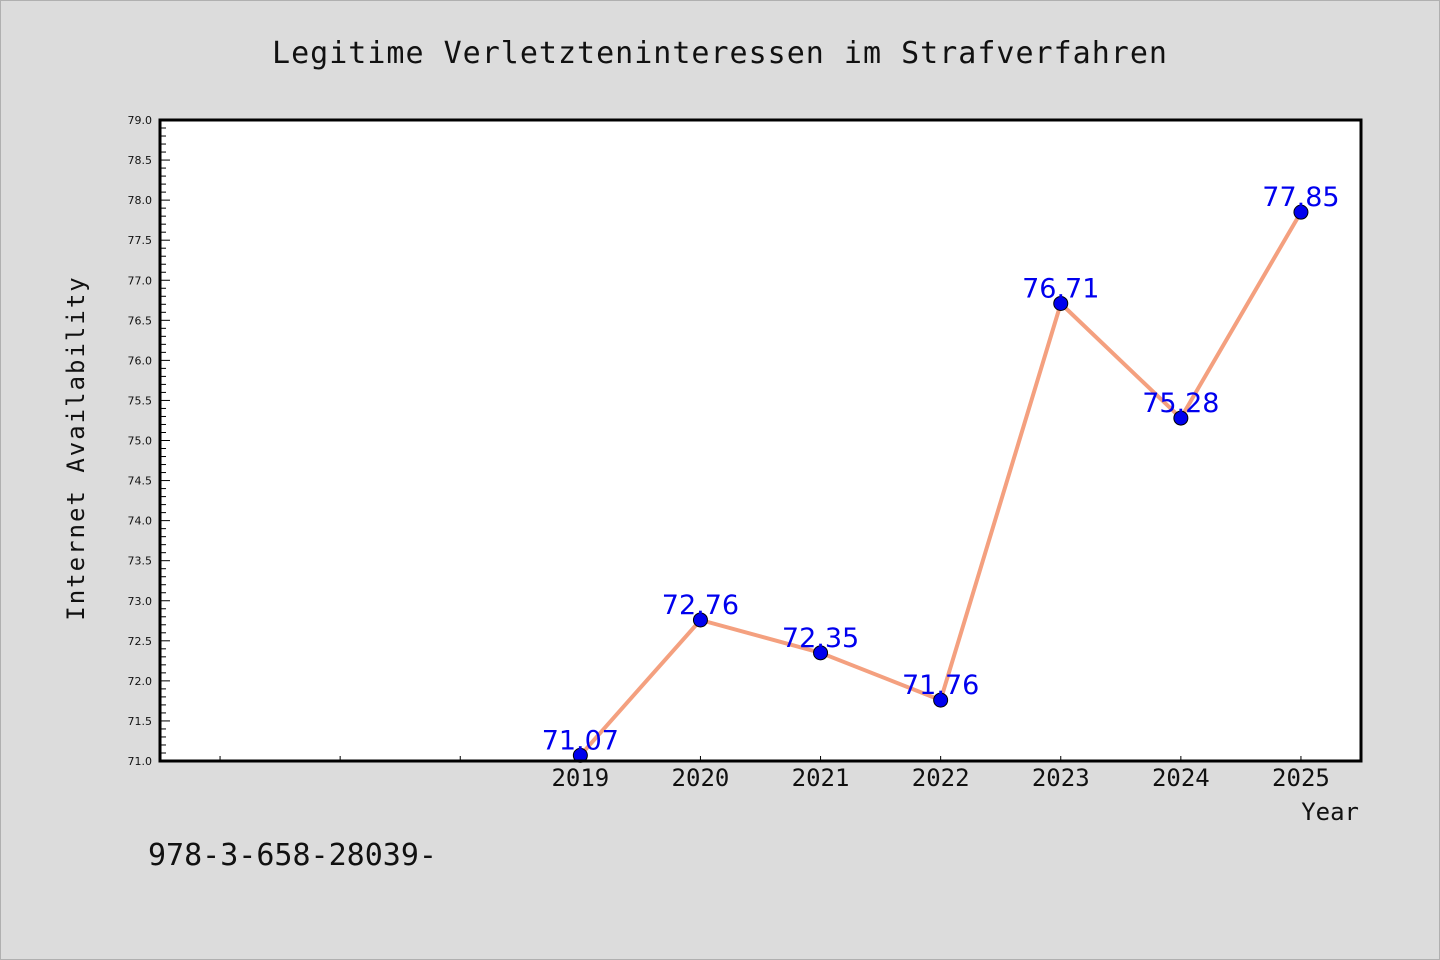 The height and width of the screenshot is (960, 1440). I want to click on x-tick-label: 2021, so click(821, 778).